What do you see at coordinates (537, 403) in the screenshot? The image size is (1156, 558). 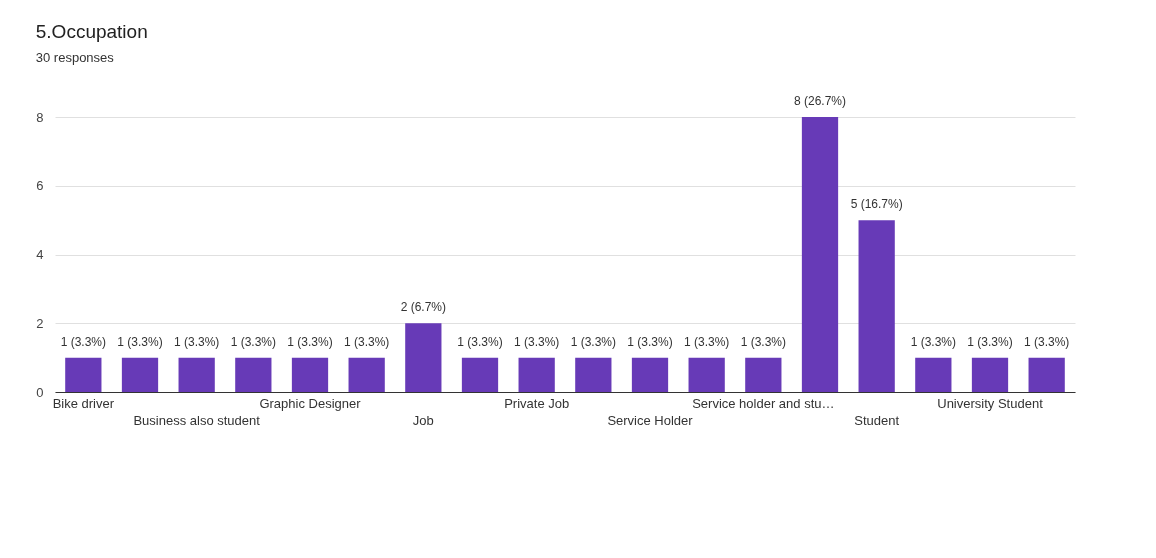 I see `x-tick-label: Private Job` at bounding box center [537, 403].